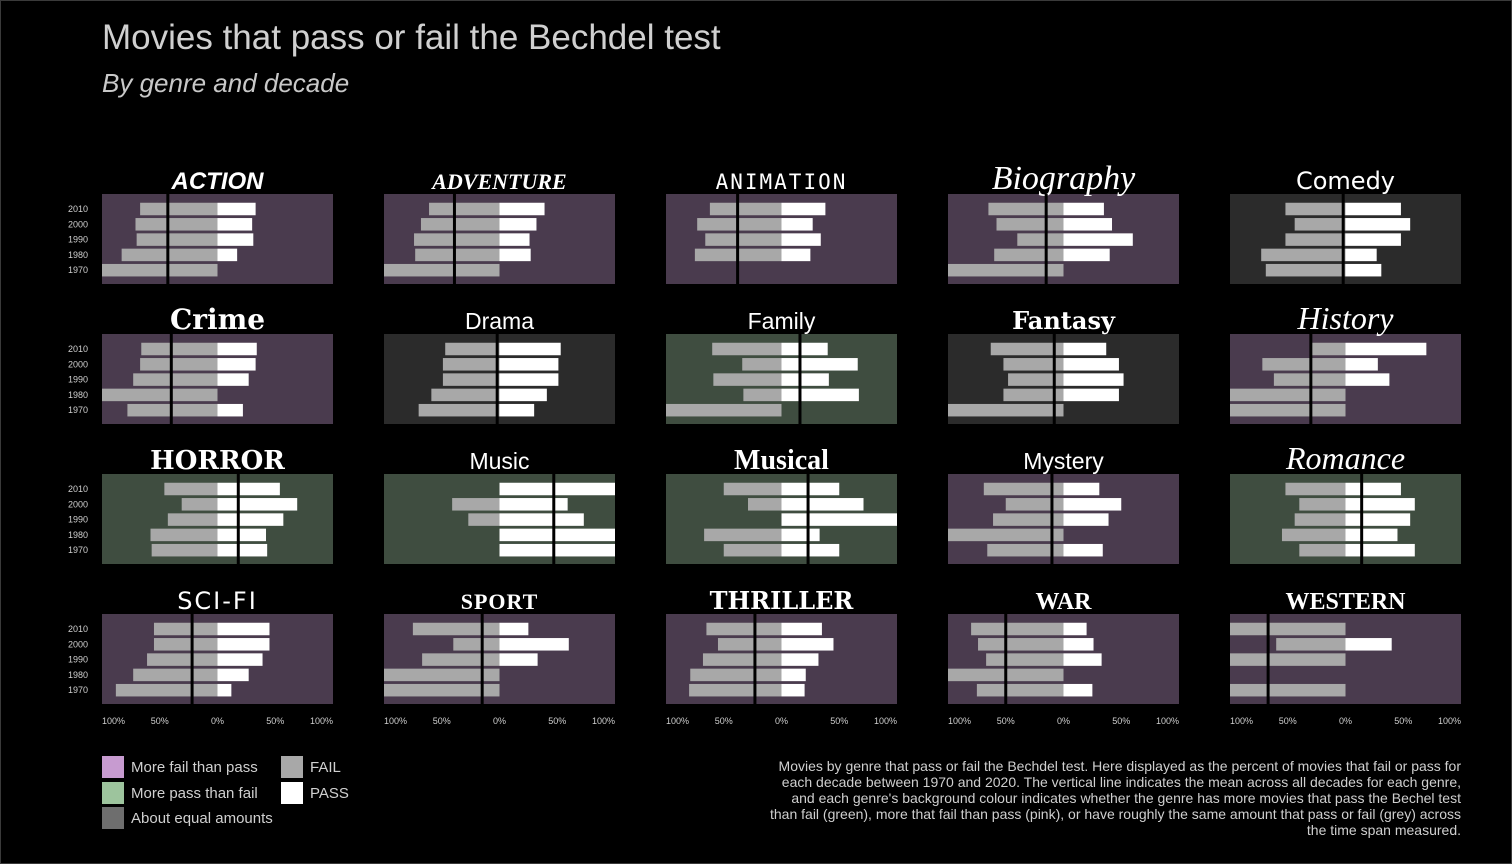  What do you see at coordinates (1021, 644) in the screenshot?
I see `bar-fail-war-2000` at bounding box center [1021, 644].